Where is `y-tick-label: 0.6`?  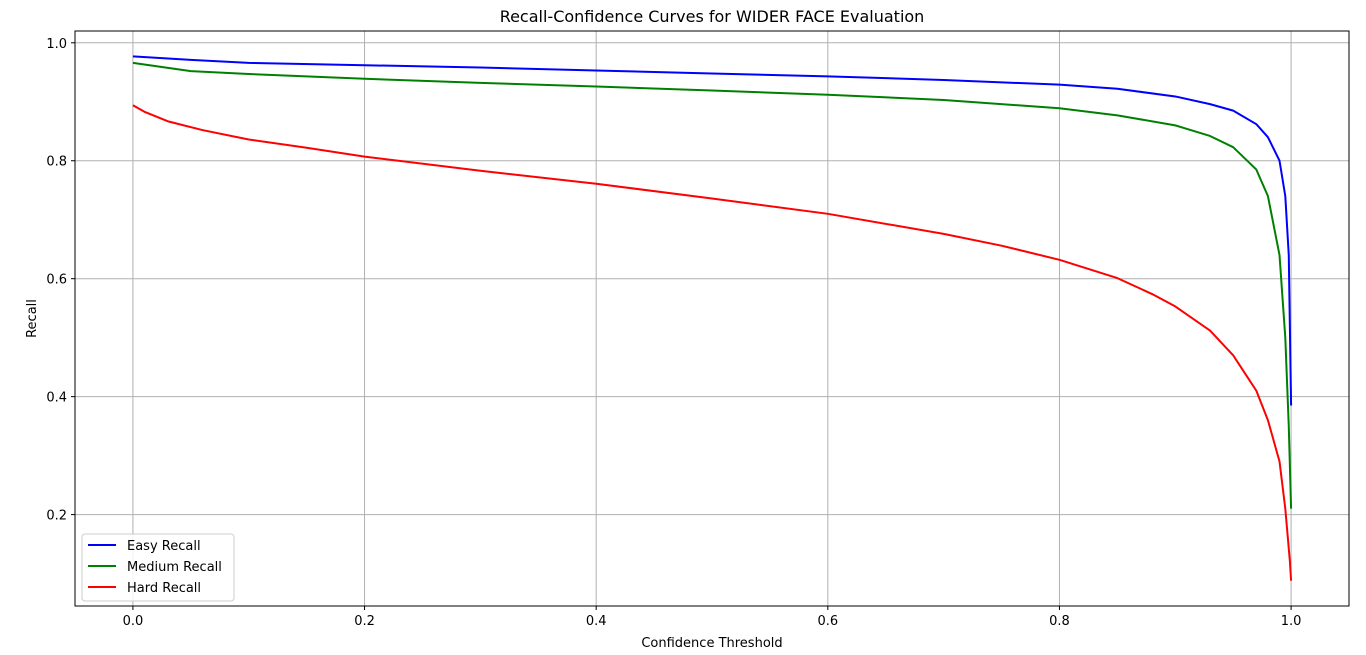 y-tick-label: 0.6 is located at coordinates (56, 280).